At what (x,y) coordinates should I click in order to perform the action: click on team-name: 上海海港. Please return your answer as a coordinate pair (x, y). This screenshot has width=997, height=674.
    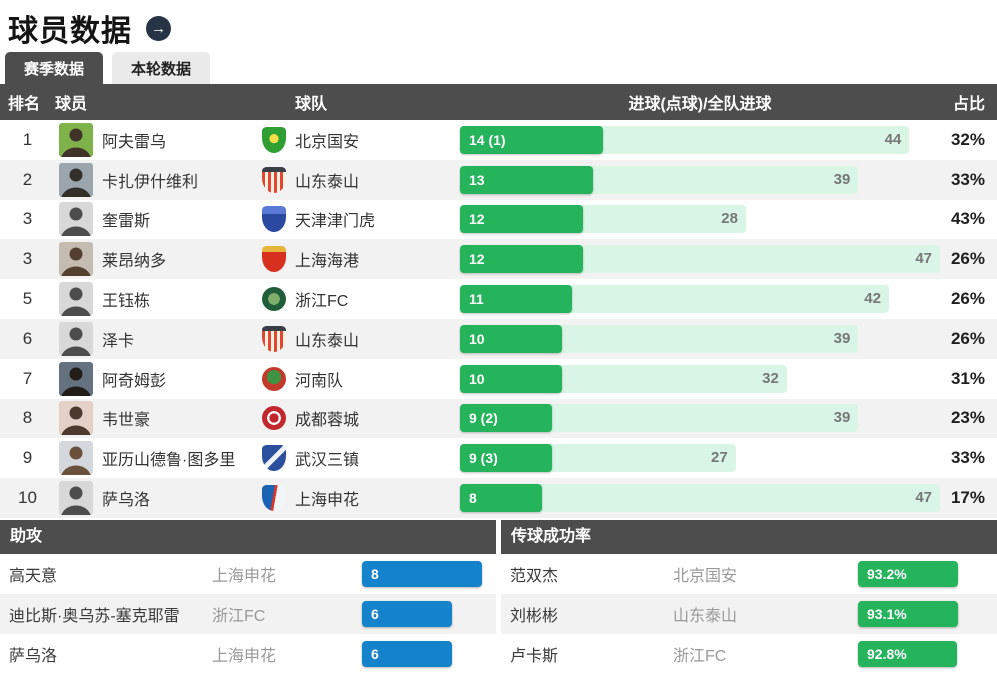
    Looking at the image, I should click on (327, 262).